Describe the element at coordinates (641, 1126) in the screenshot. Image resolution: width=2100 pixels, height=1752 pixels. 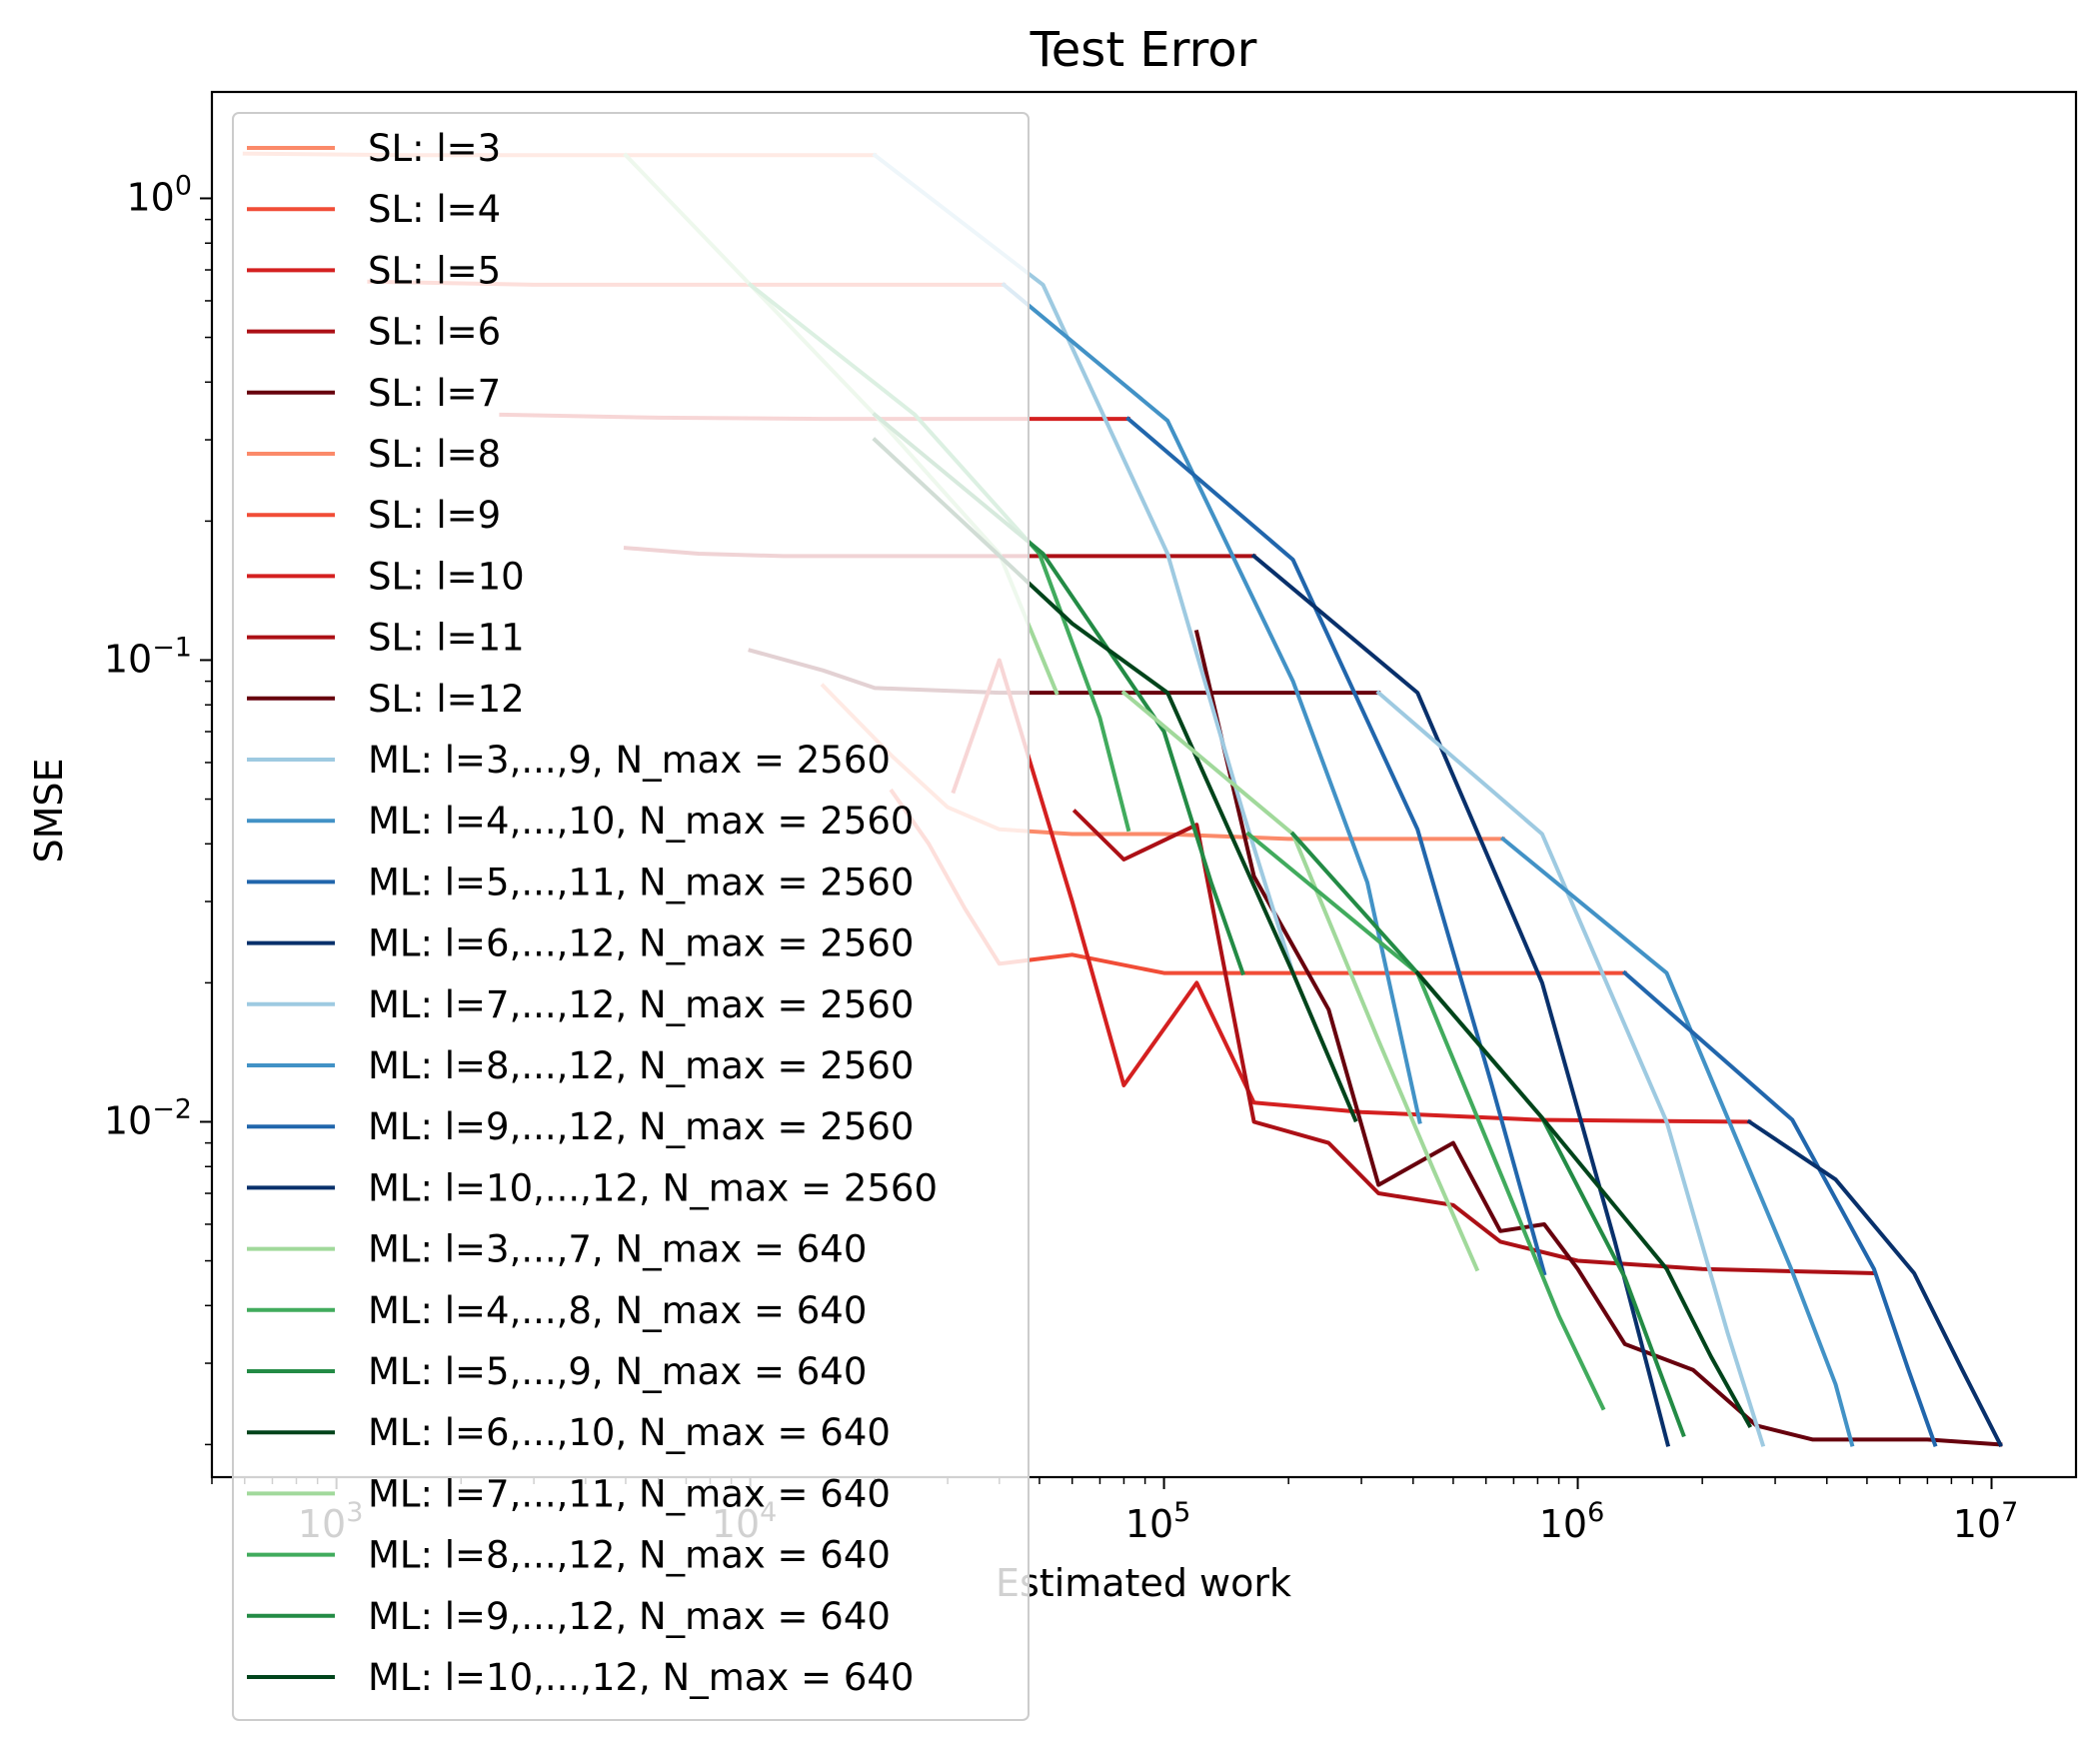
I see `legend-label-17: ML: l=9,...,12, N_max = 2560` at that location.